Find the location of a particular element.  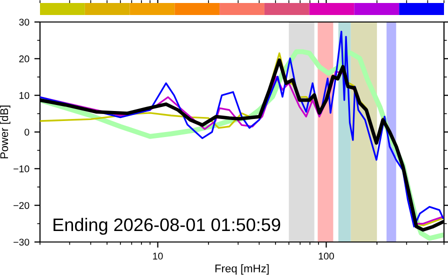

y-tick-label: 0 is located at coordinates (27, 132).